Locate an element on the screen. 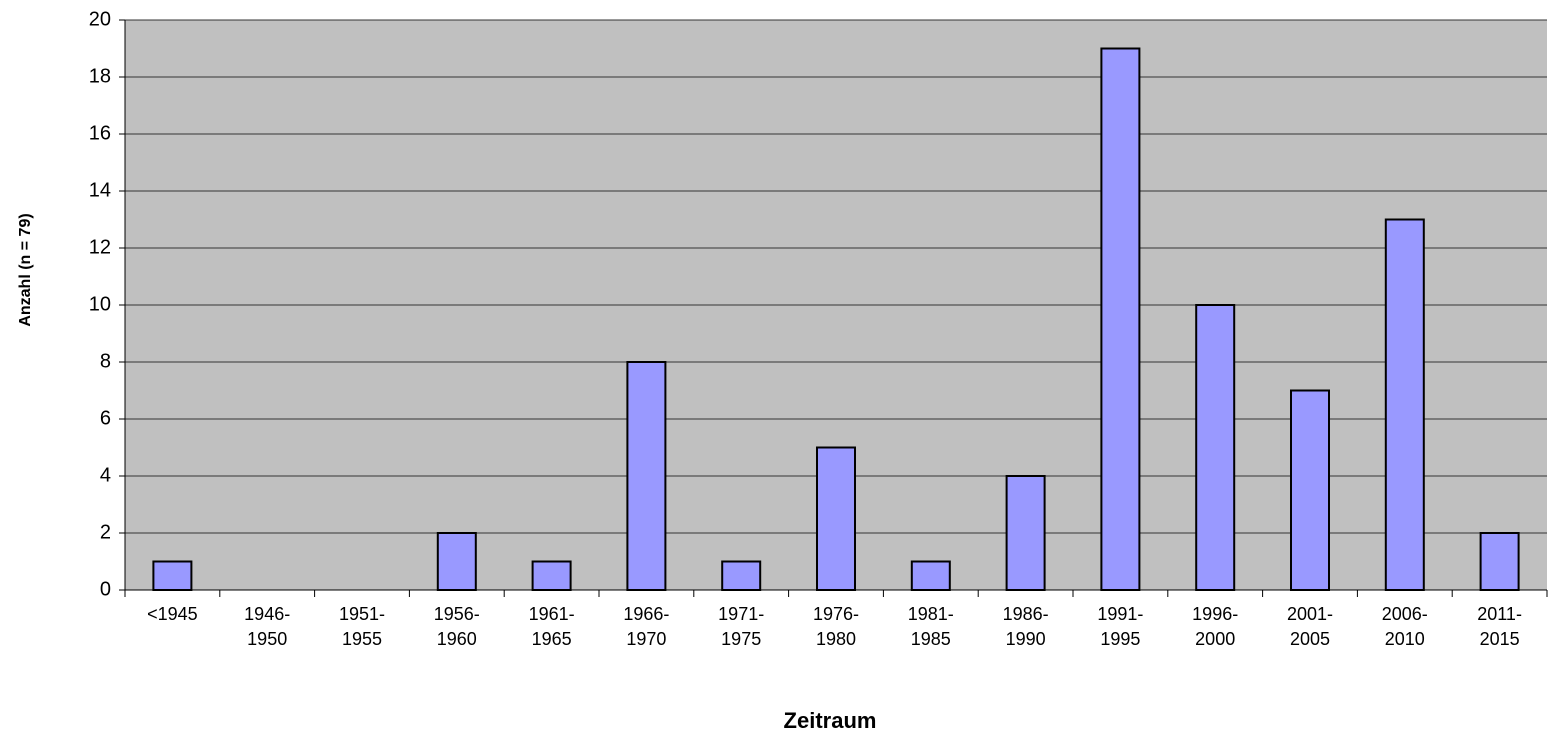  x-tick-label: <1945 is located at coordinates (172, 614).